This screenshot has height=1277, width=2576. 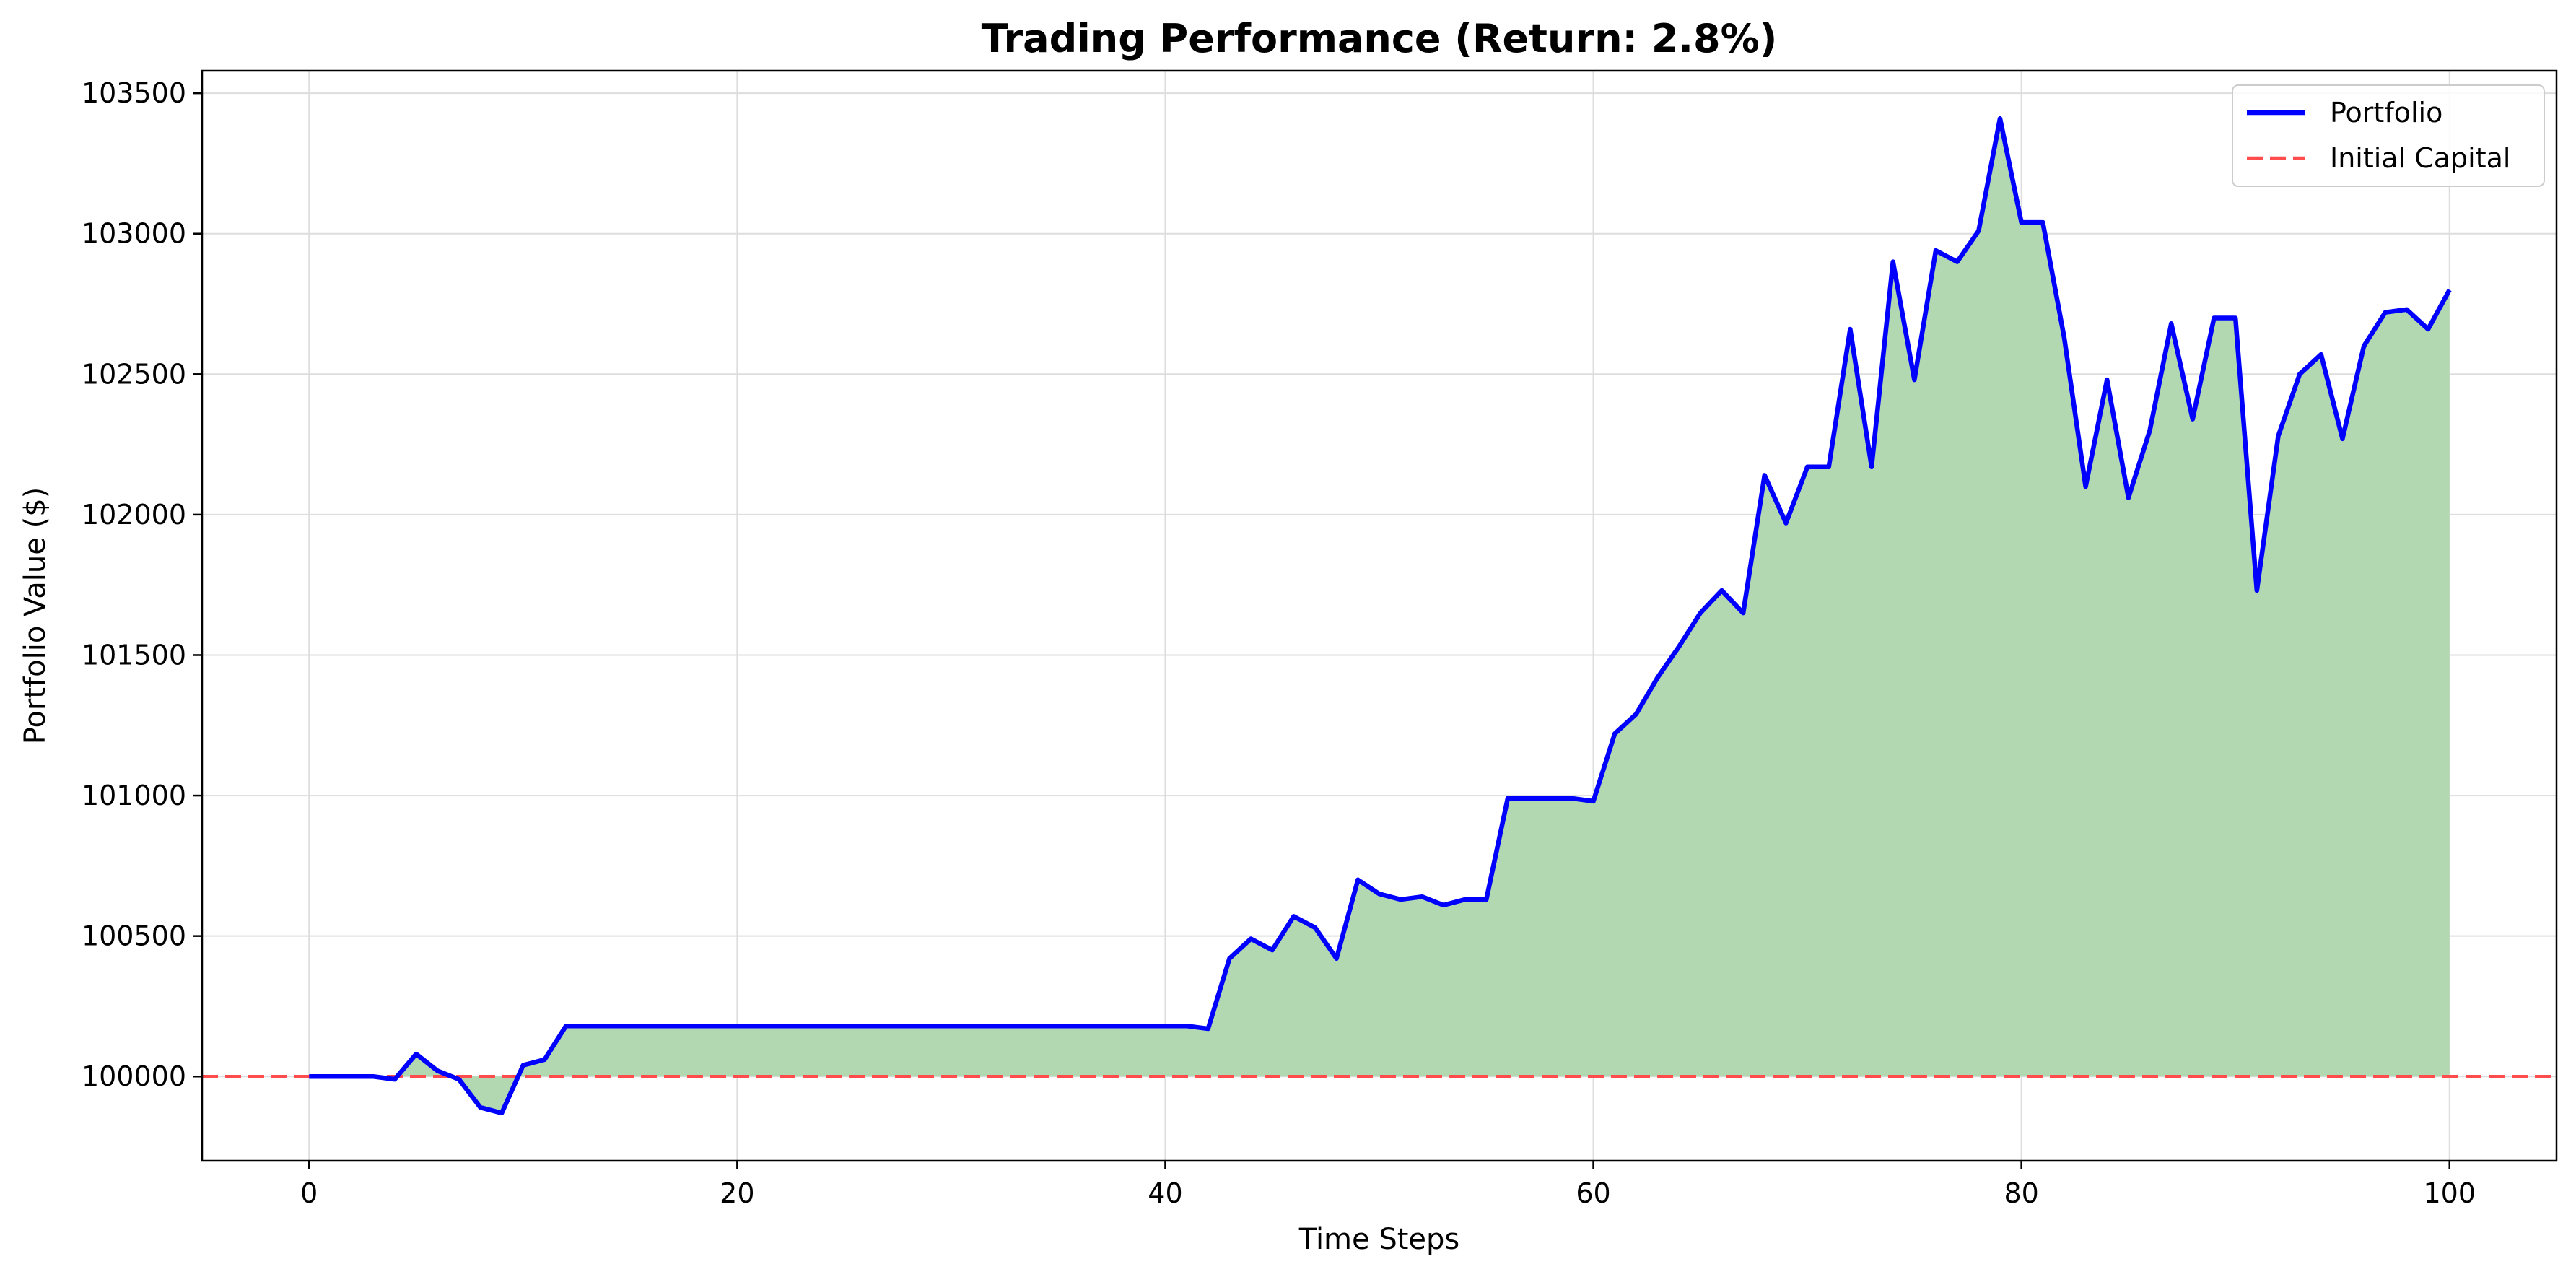 I want to click on legend-portfolio-label: Portfolio, so click(x=2386, y=112).